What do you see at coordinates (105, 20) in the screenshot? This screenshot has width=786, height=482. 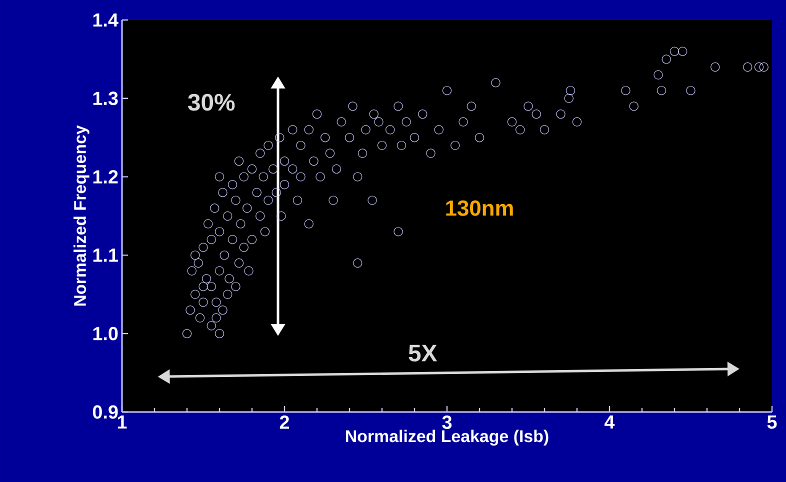 I see `y-tick-label: 1.4` at bounding box center [105, 20].